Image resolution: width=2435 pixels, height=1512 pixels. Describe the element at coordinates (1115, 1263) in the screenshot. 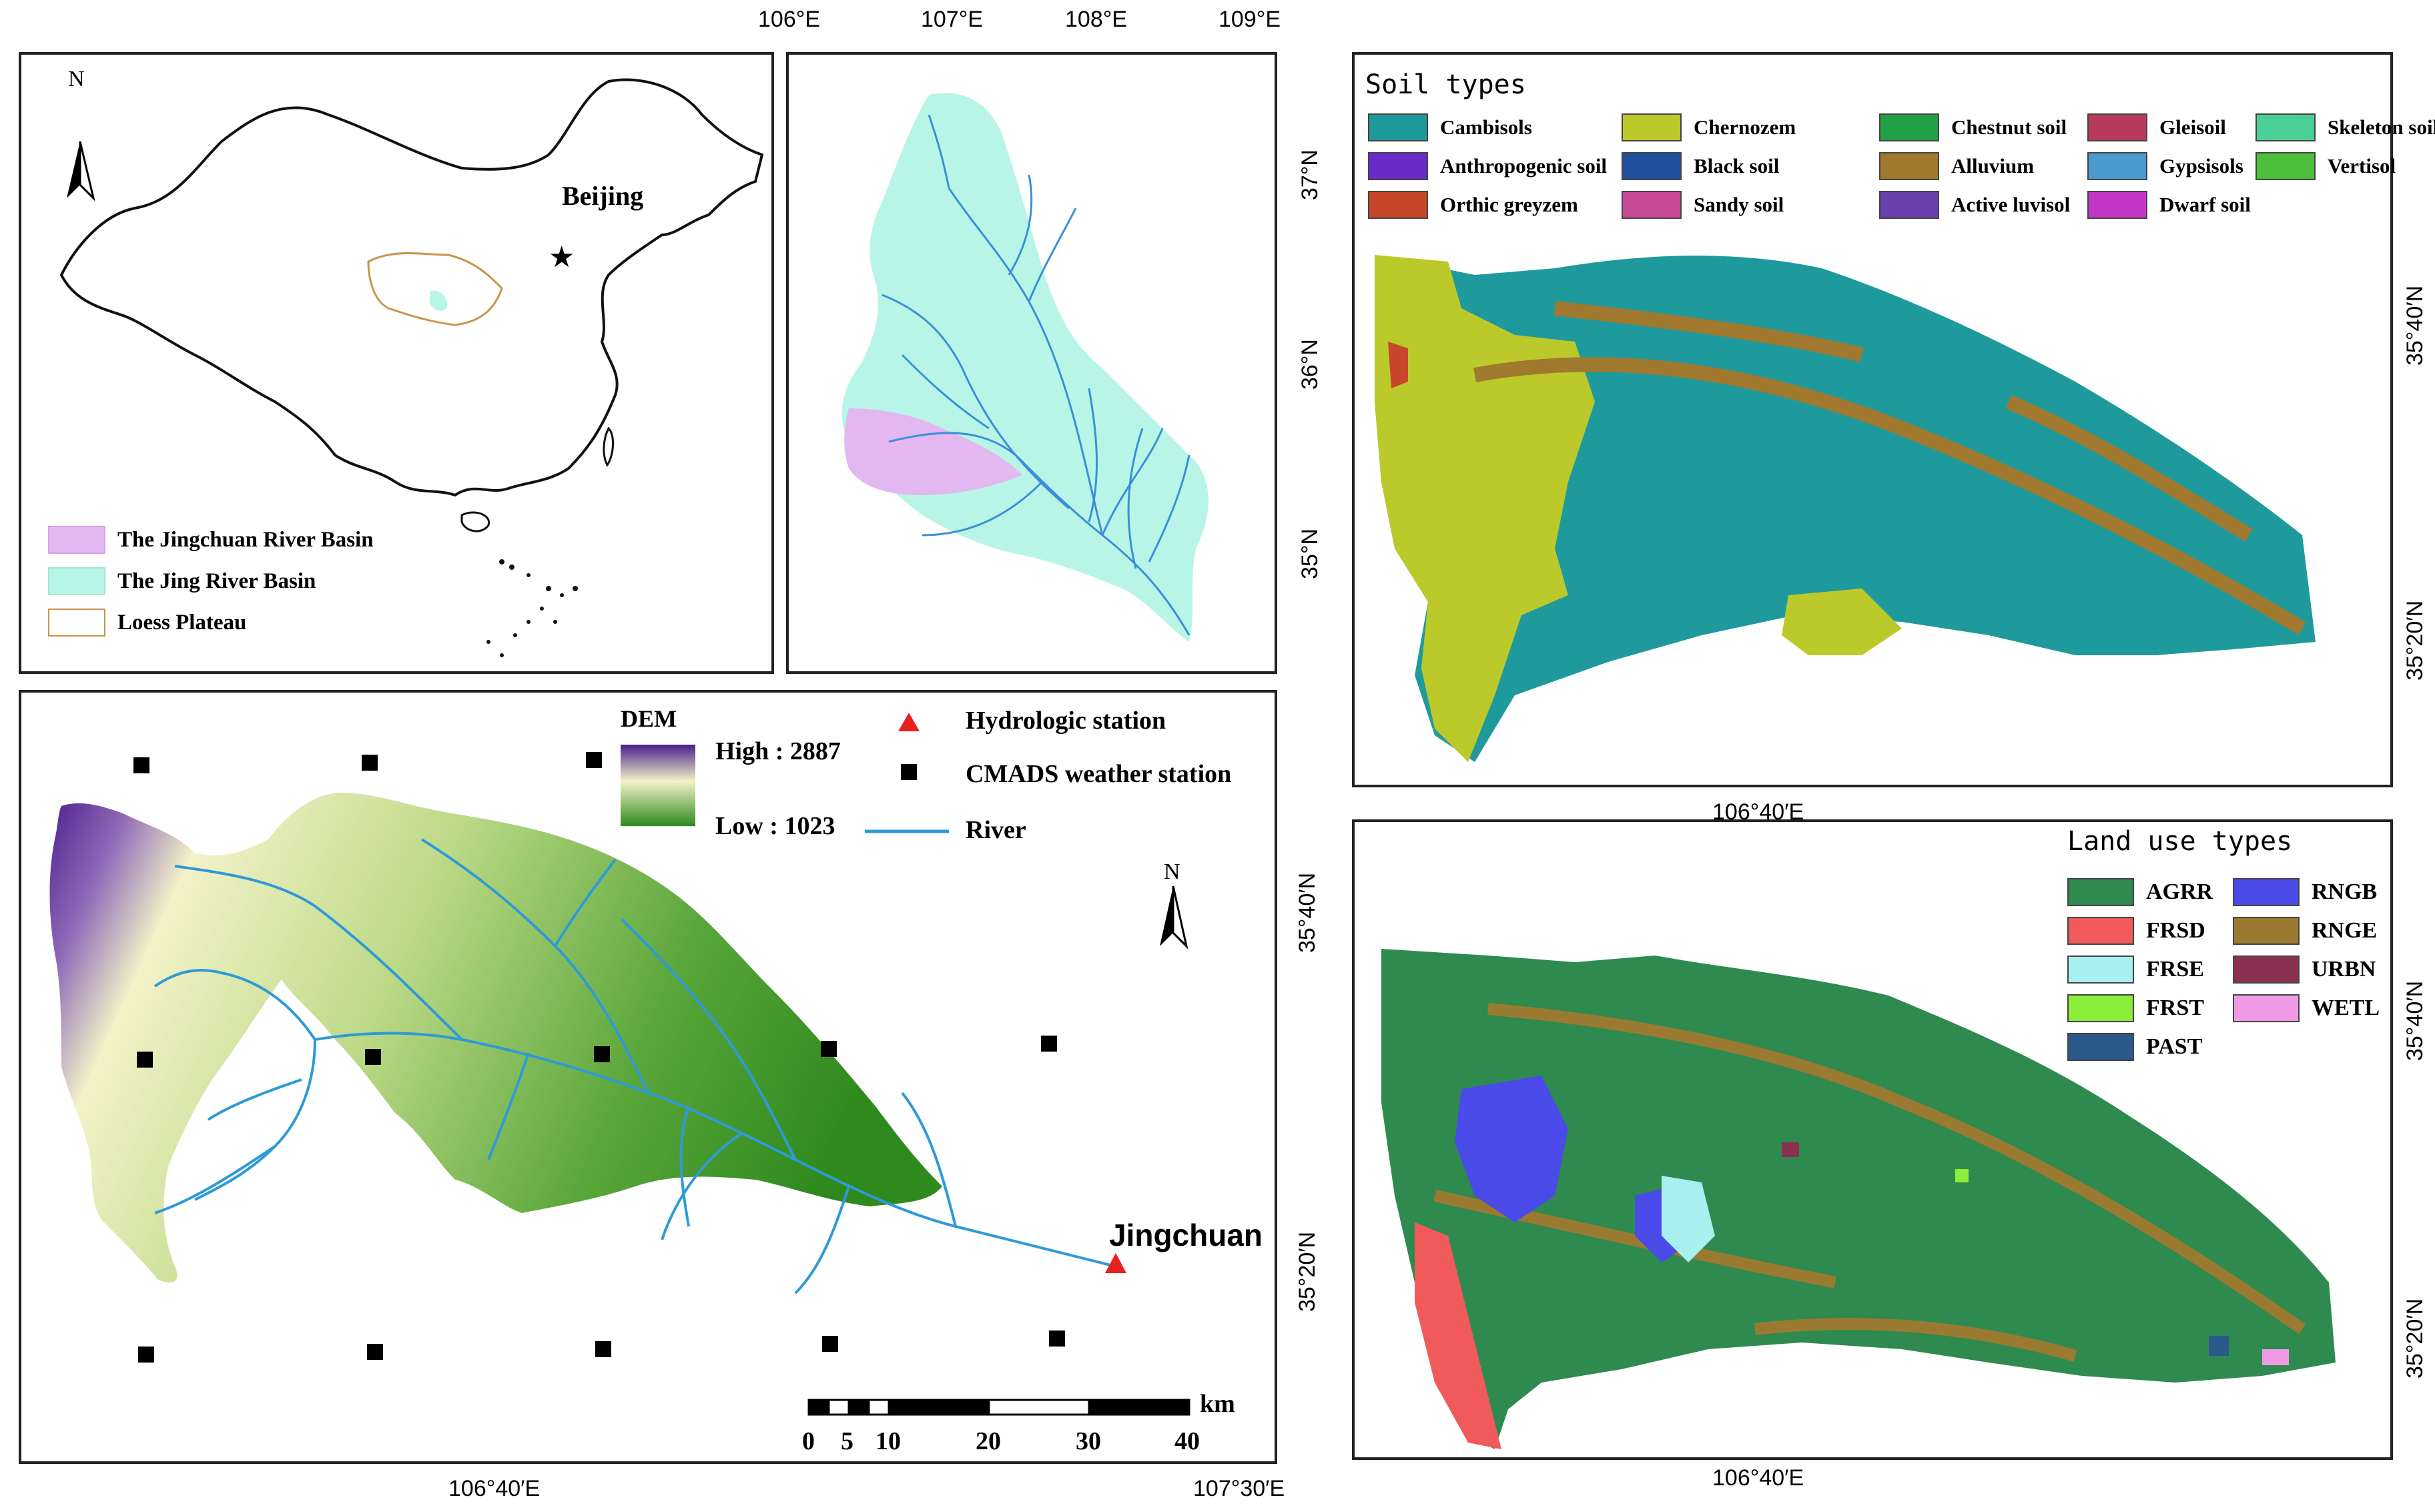

I see `hydrologic-station-marker` at that location.